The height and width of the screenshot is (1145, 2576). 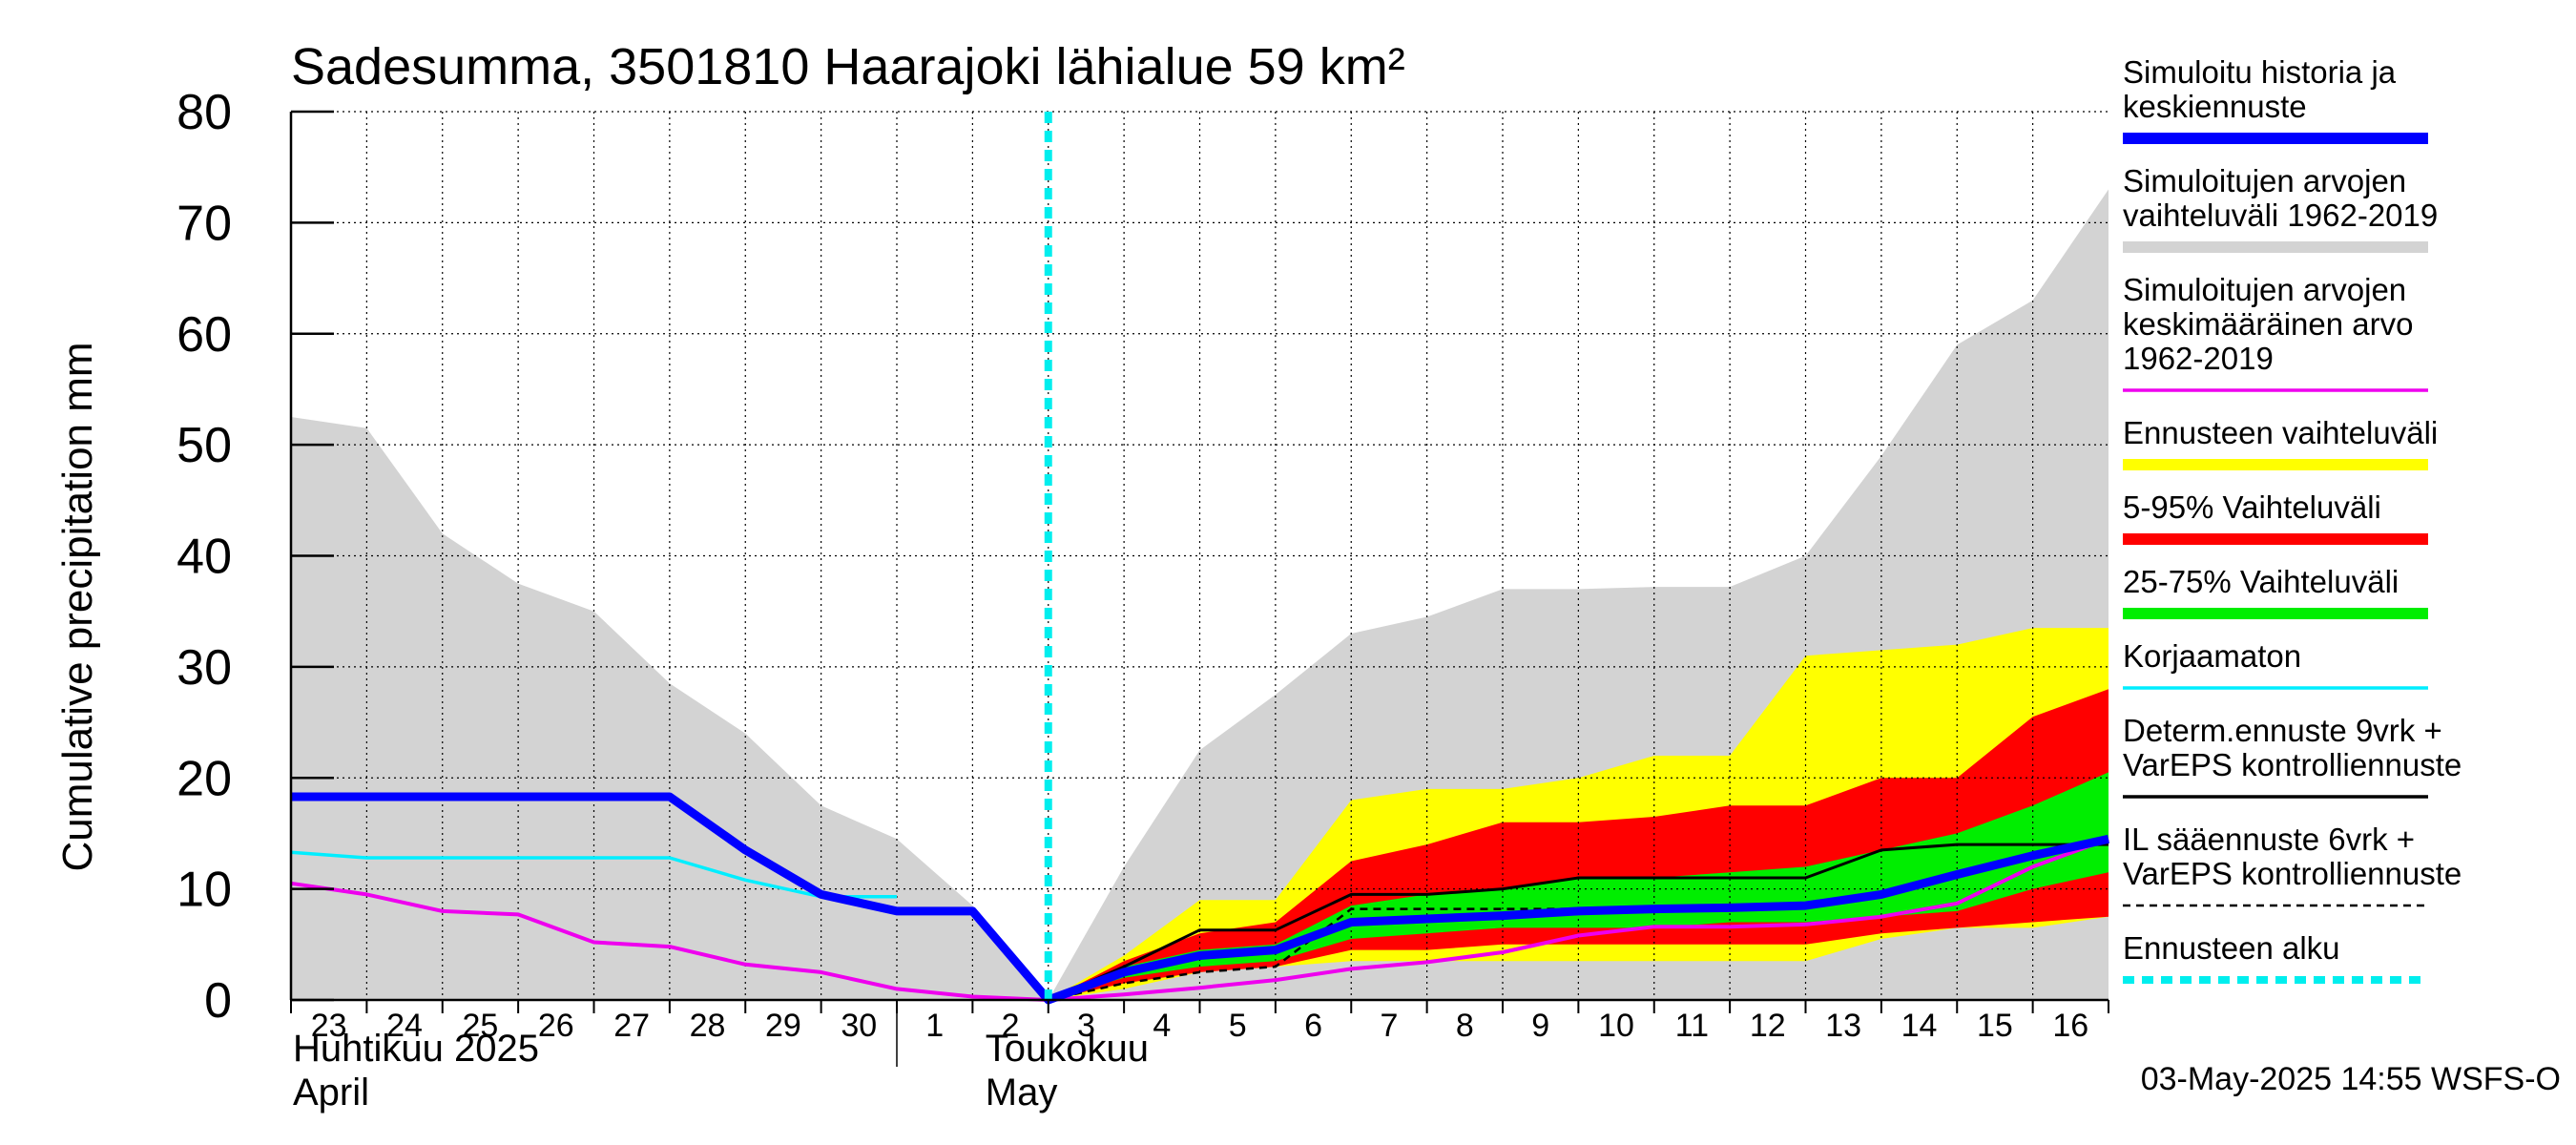 What do you see at coordinates (2280, 432) in the screenshot?
I see `legend-label: Ennusteen vaihteluväli` at bounding box center [2280, 432].